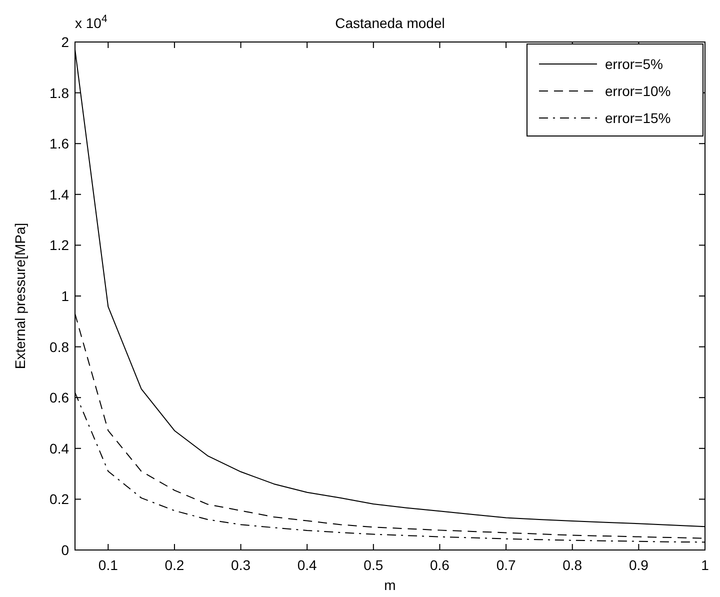  What do you see at coordinates (65, 42) in the screenshot?
I see `y-tick-label: 2` at bounding box center [65, 42].